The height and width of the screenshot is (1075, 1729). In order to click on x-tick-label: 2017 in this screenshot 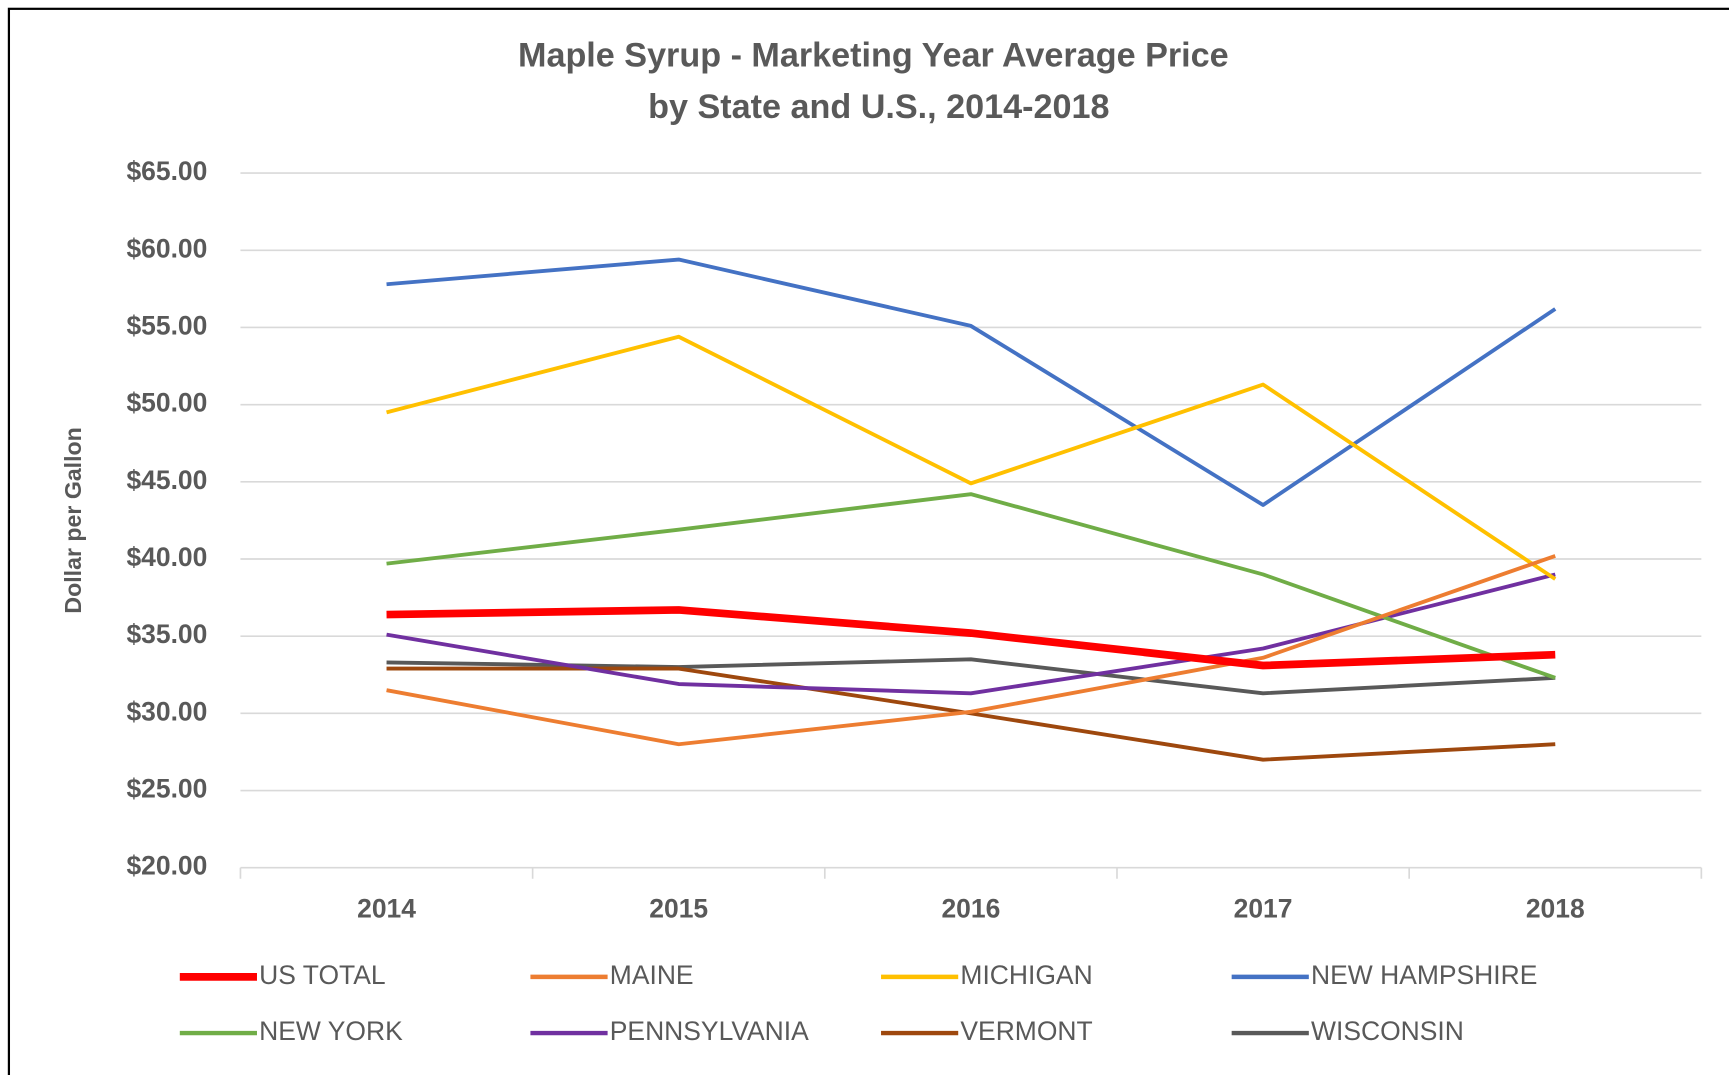, I will do `click(1263, 909)`.